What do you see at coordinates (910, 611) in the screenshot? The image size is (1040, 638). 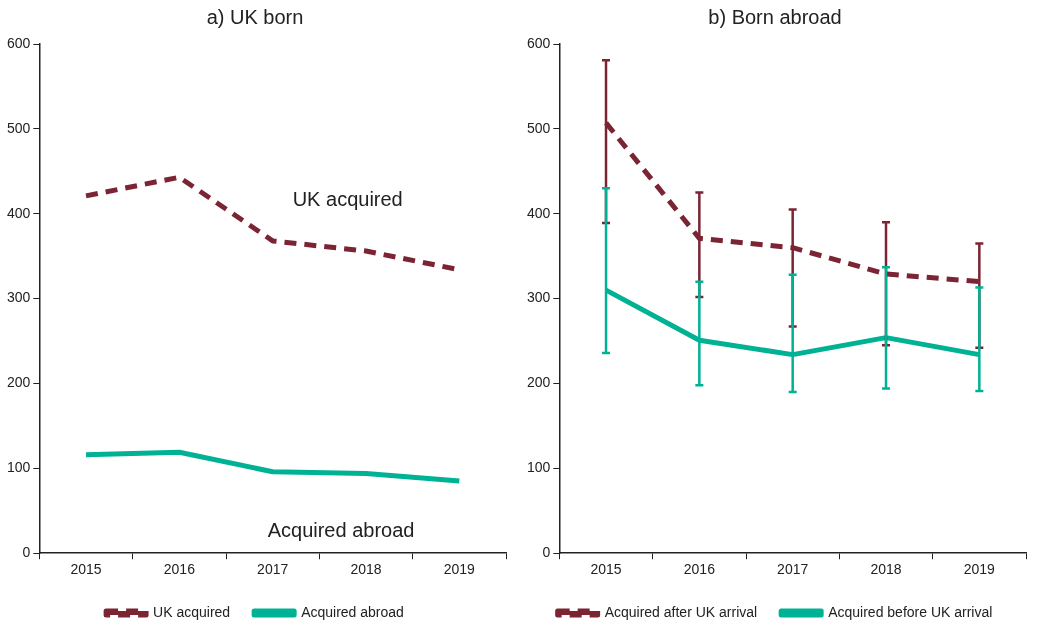 I see `legend-label: Acquired before UK arrival` at bounding box center [910, 611].